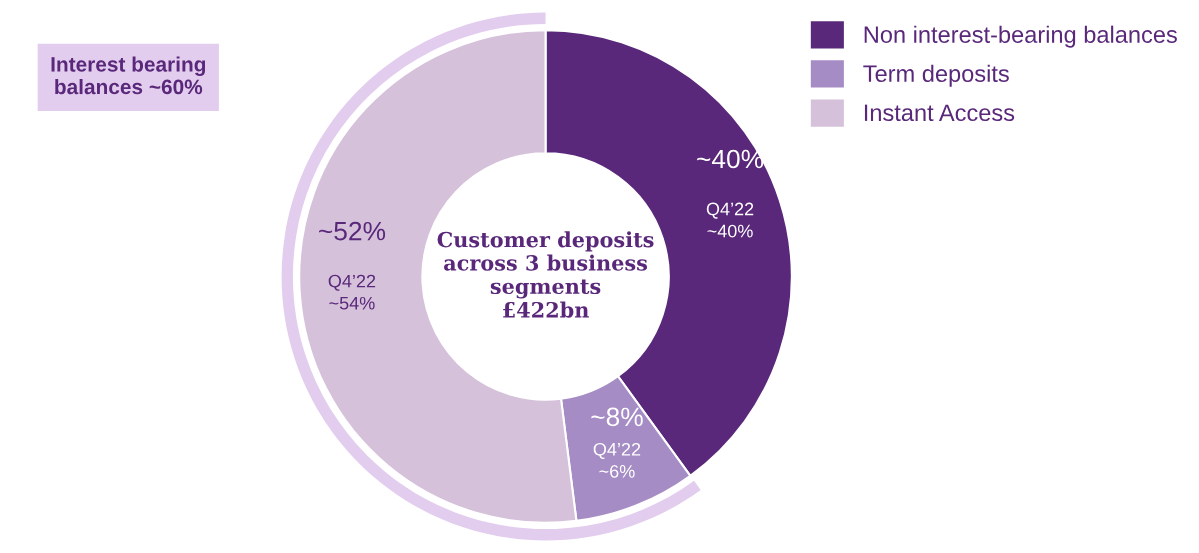 The image size is (1199, 553). What do you see at coordinates (730, 220) in the screenshot?
I see `text: Q4’22 ~40%` at bounding box center [730, 220].